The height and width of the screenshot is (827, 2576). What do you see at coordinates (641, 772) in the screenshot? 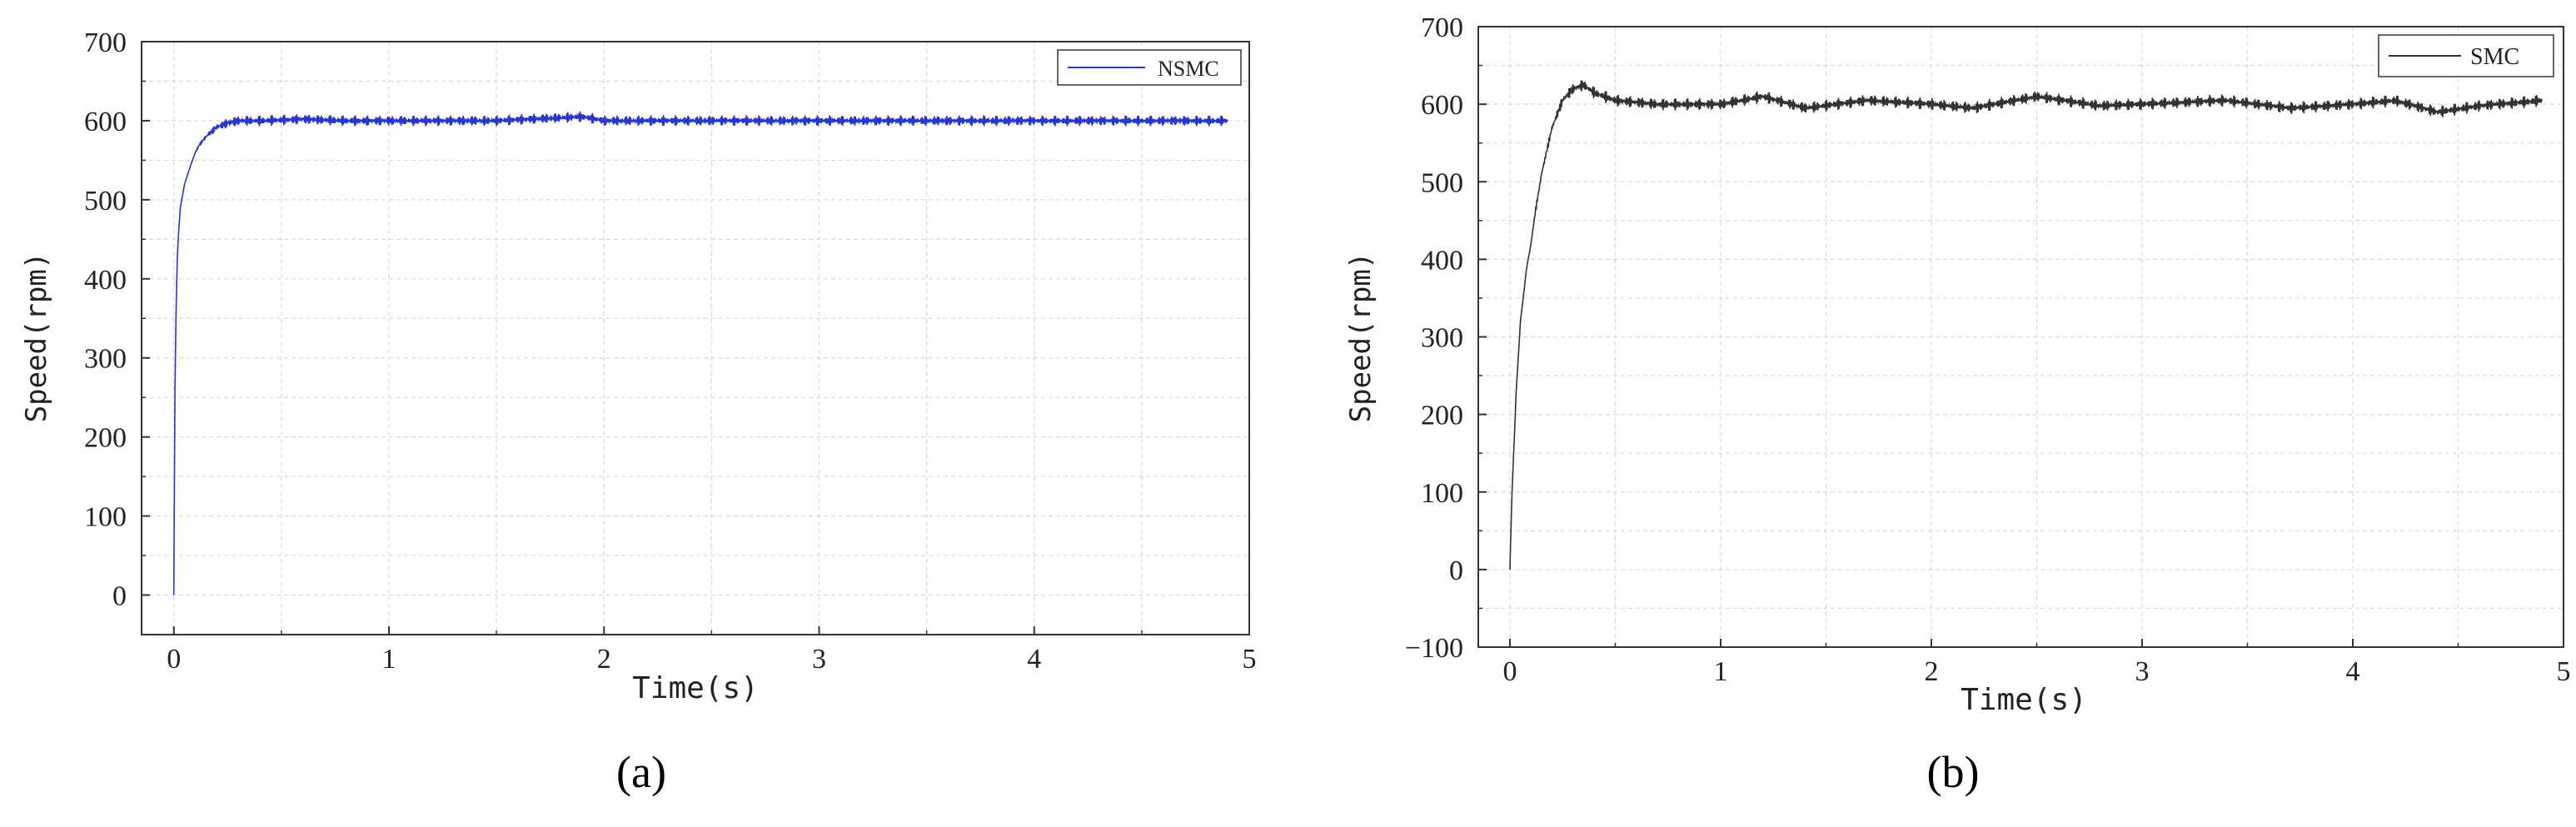
I see `panel-label-a: (a)` at bounding box center [641, 772].